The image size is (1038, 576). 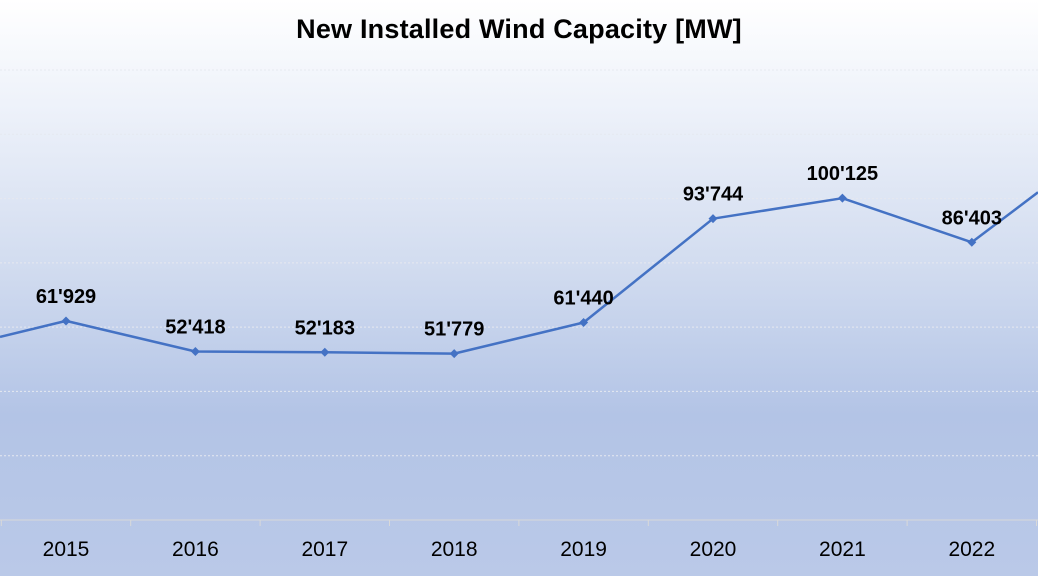 What do you see at coordinates (454, 549) in the screenshot?
I see `x-tick-label-2018: 2018` at bounding box center [454, 549].